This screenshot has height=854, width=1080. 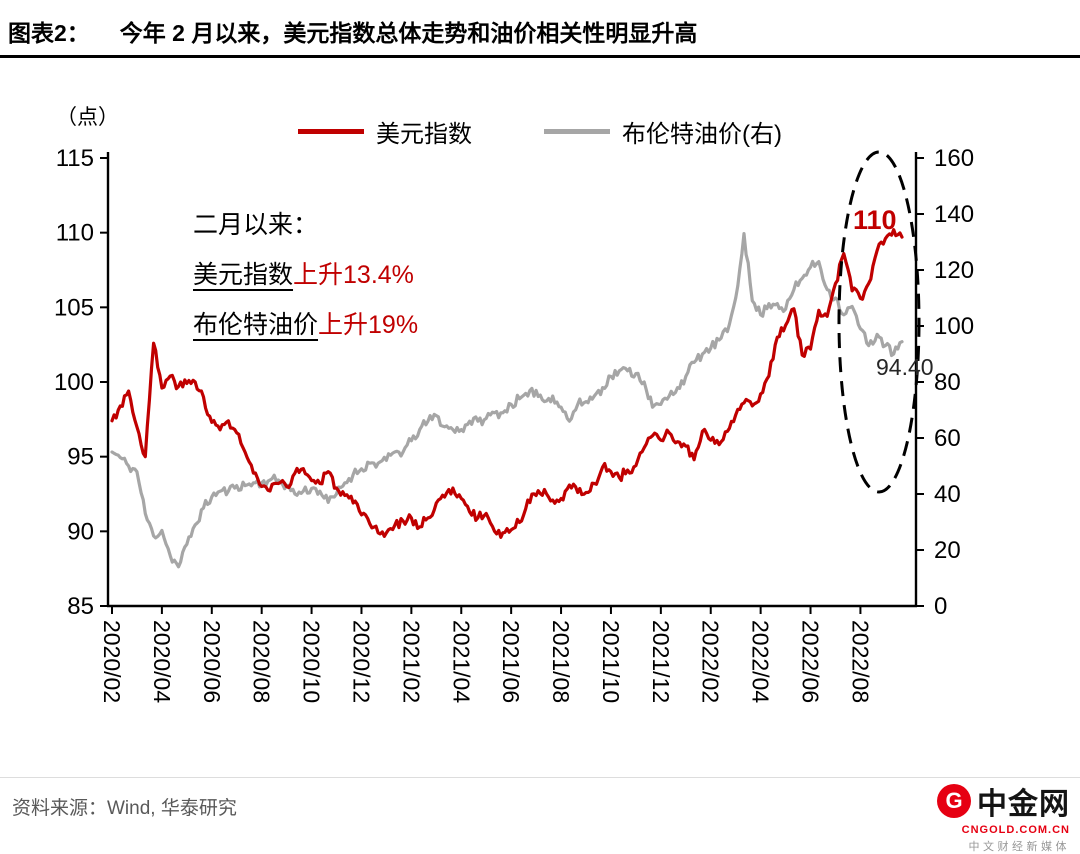 I want to click on legend-label-usd: 美元指数, so click(x=424, y=134).